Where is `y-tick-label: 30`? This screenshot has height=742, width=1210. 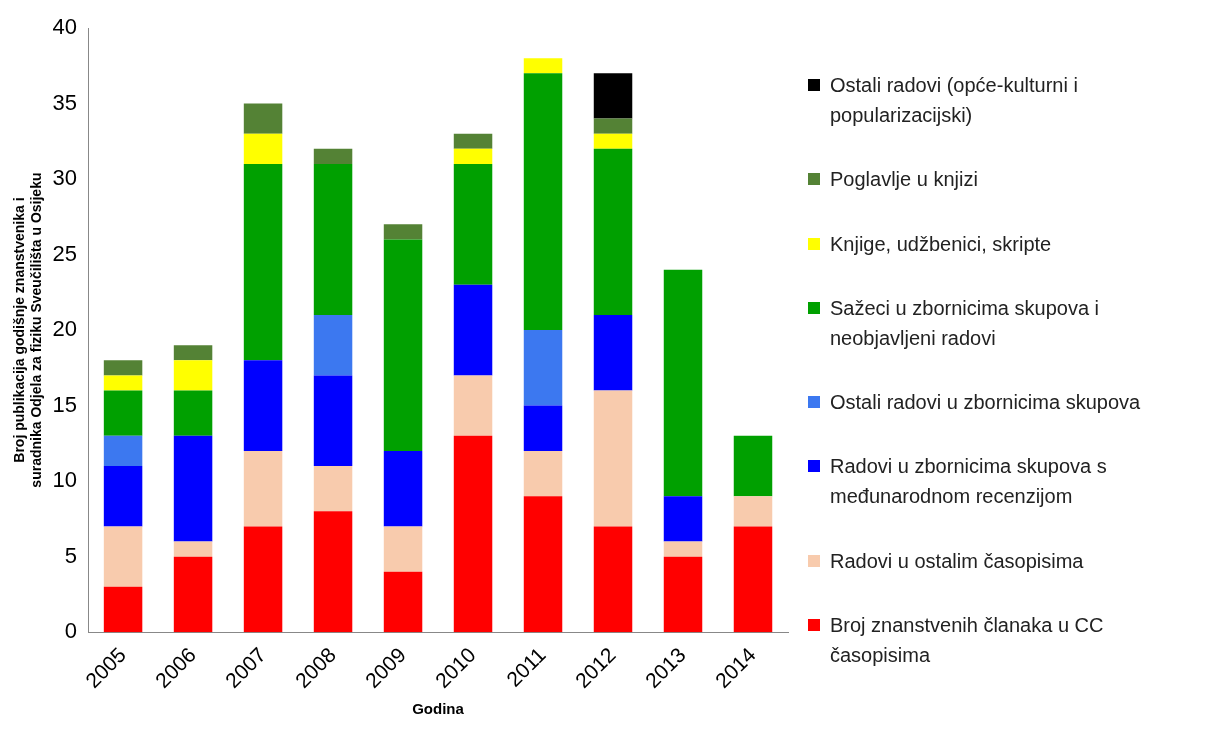 y-tick-label: 30 is located at coordinates (65, 178).